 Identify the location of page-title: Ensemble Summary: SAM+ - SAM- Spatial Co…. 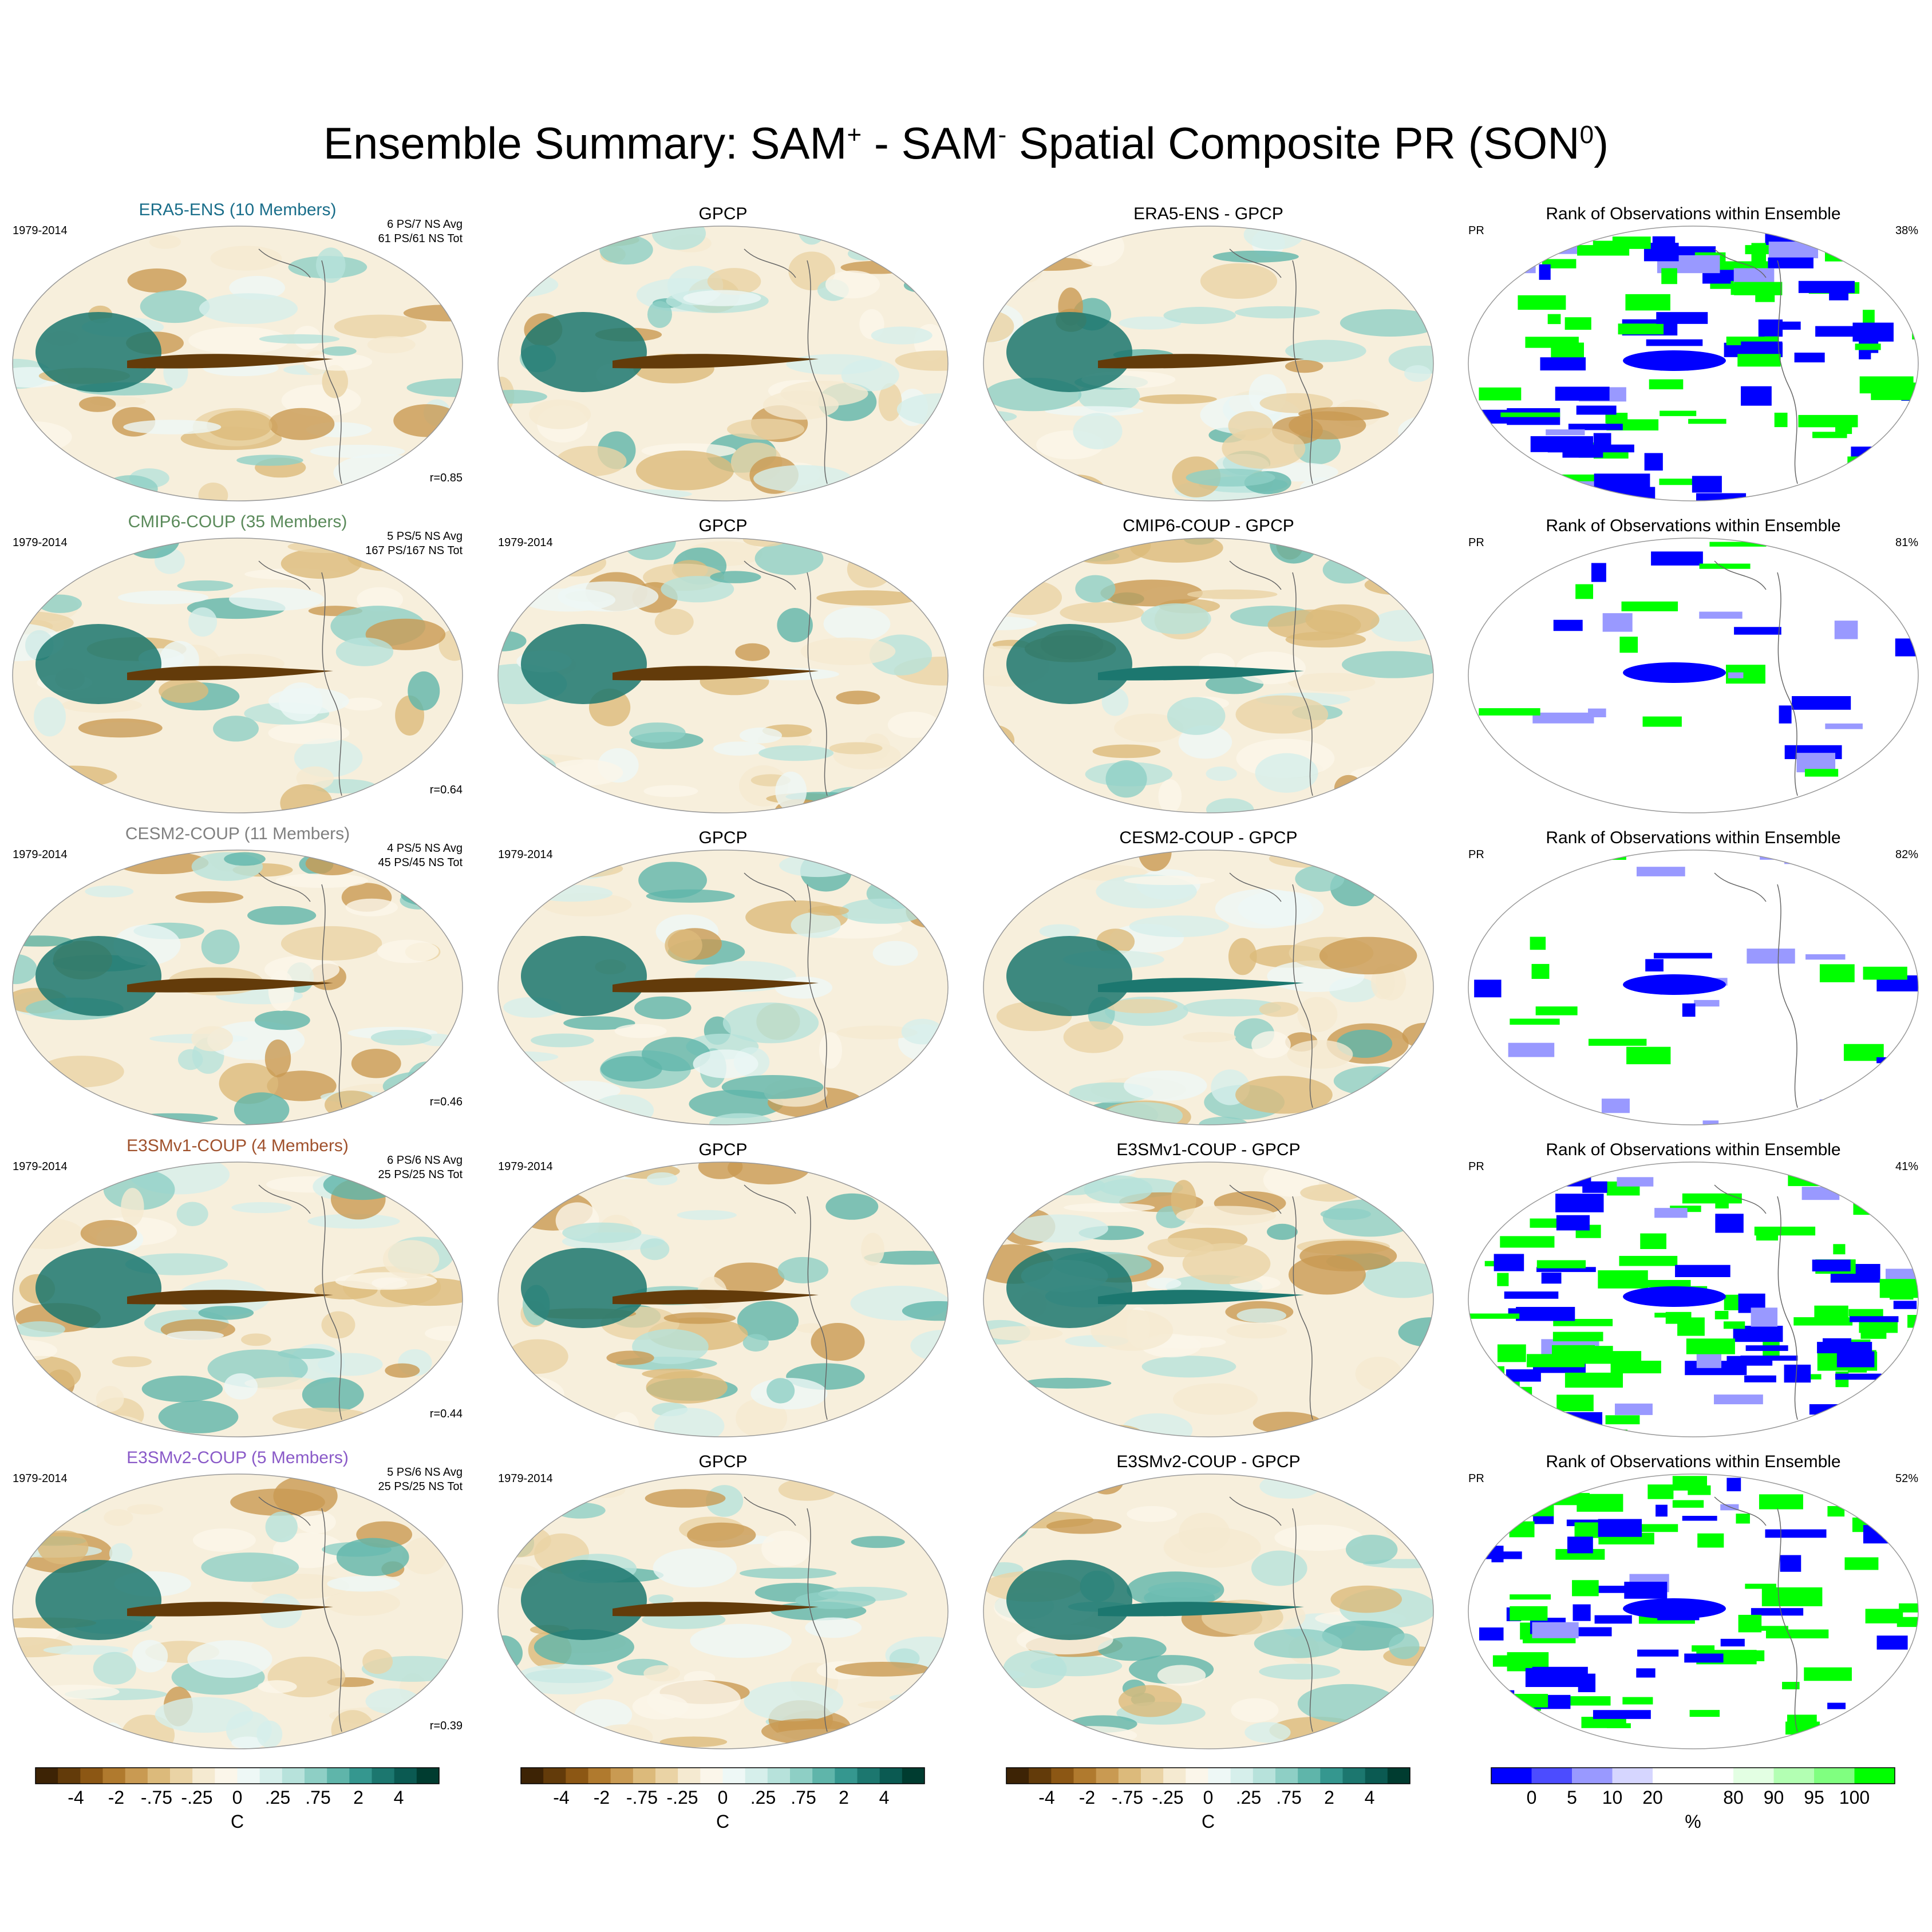
(966, 143).